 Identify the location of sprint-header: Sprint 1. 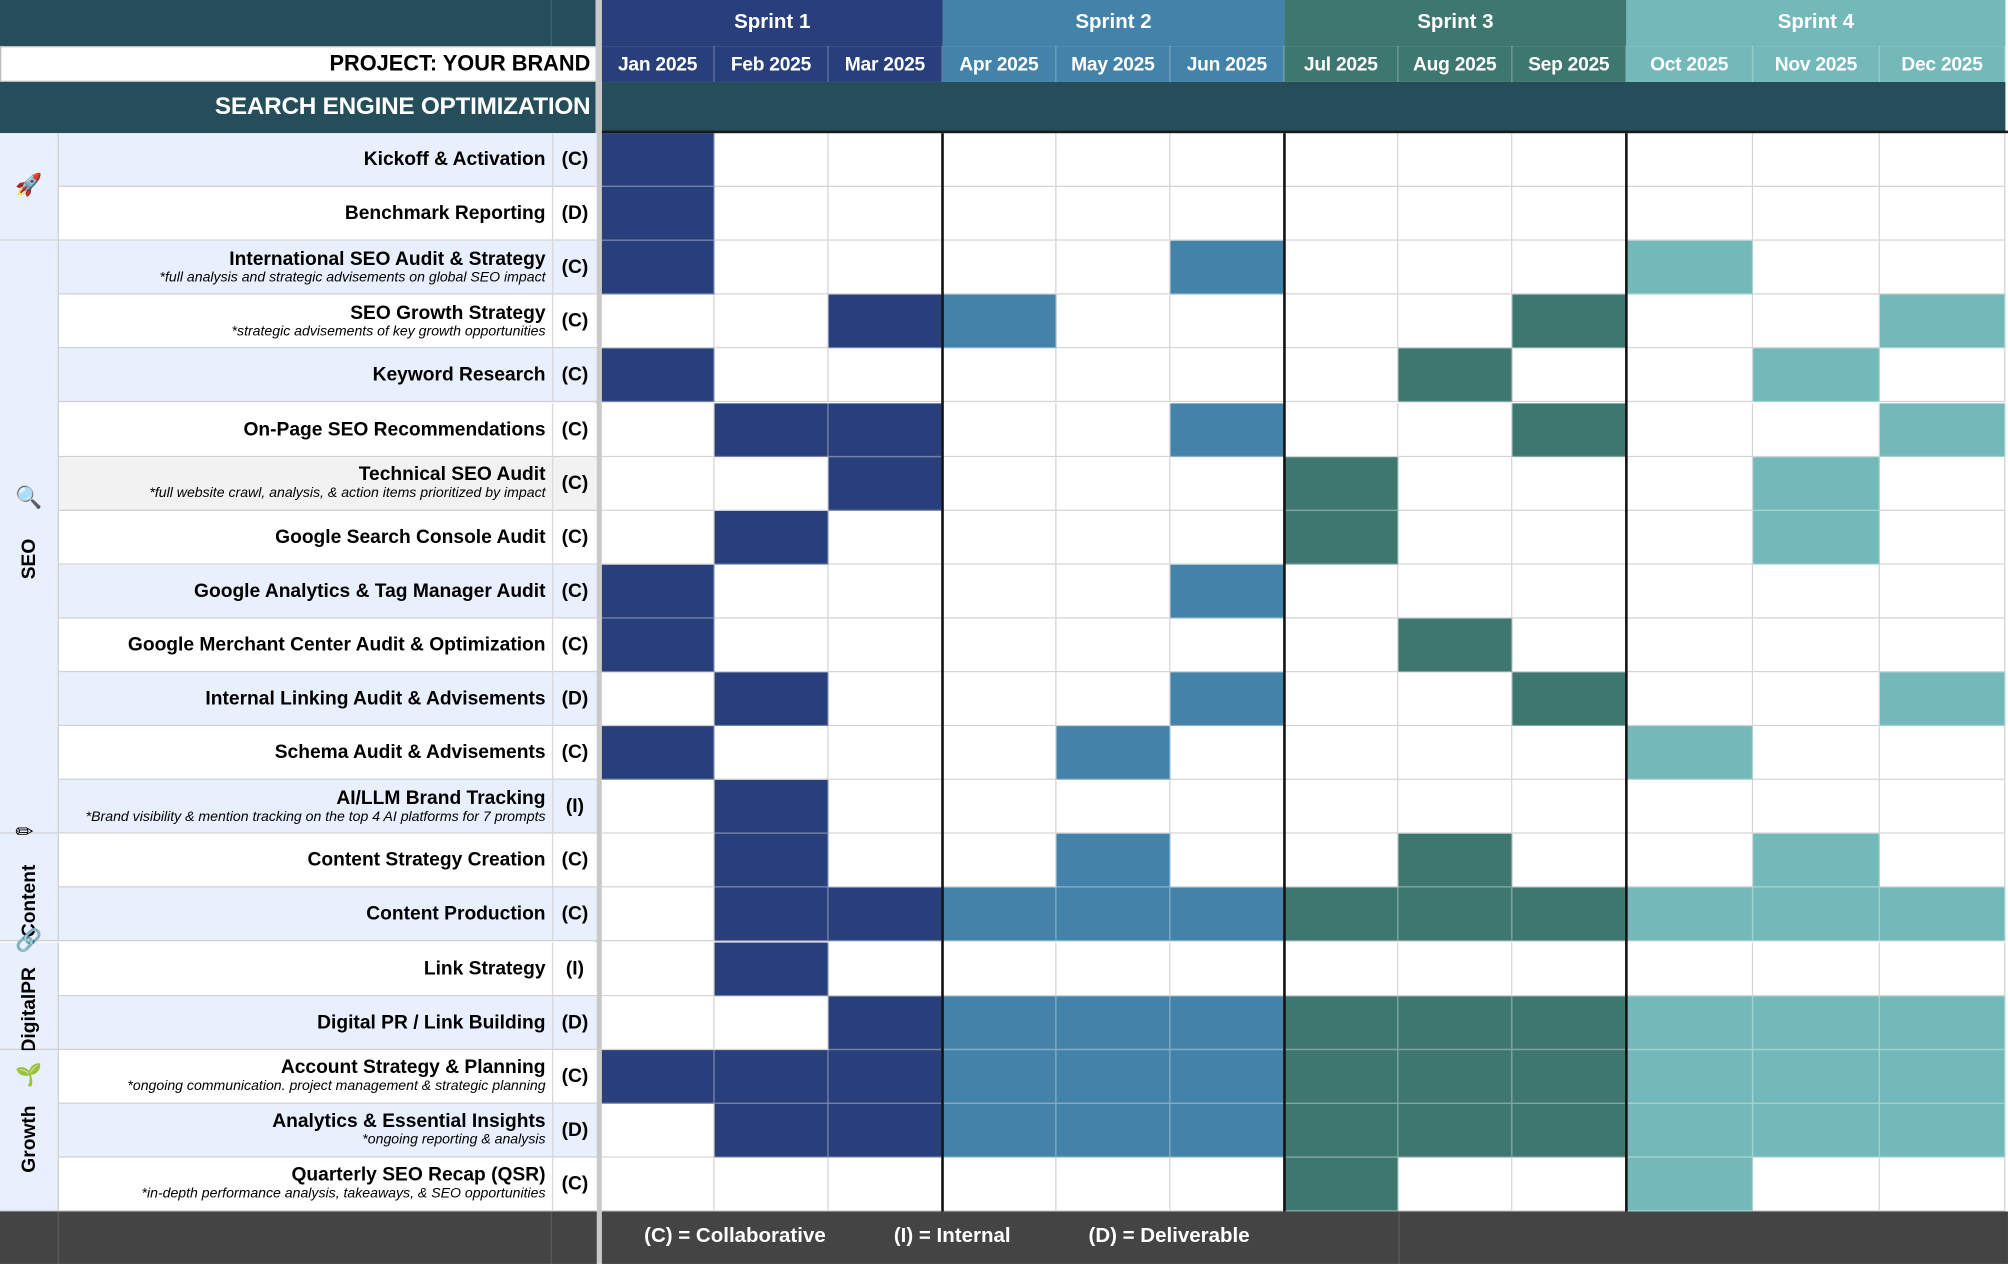
(772, 23).